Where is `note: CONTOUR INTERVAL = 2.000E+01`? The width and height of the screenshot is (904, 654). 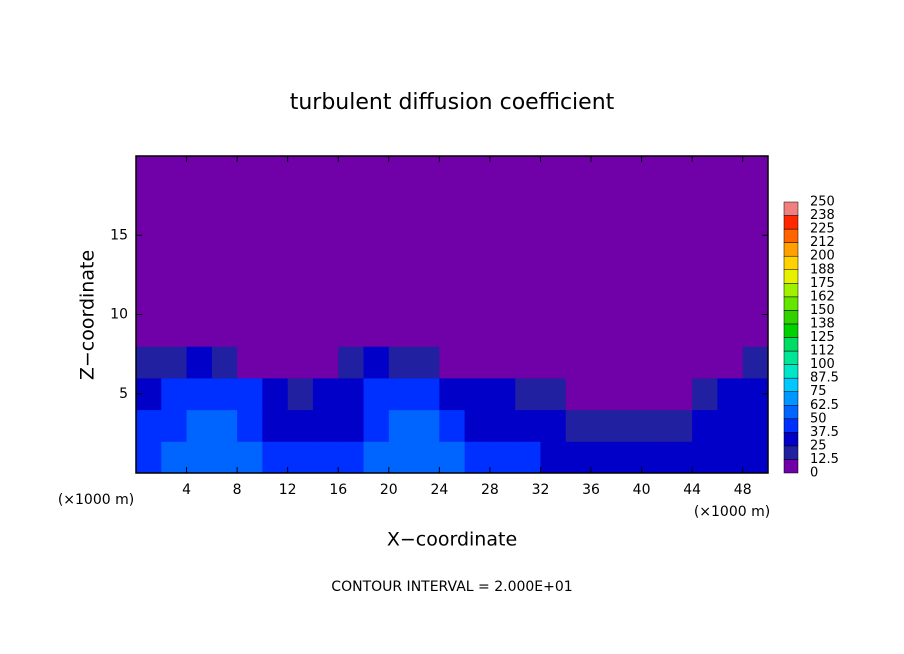 note: CONTOUR INTERVAL = 2.000E+01 is located at coordinates (451, 587).